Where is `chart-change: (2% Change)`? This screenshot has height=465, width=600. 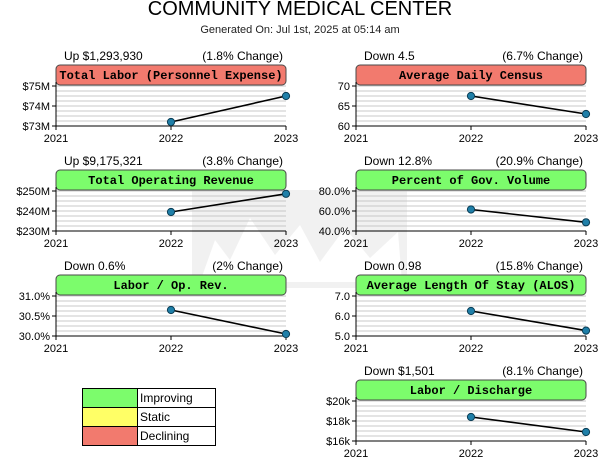 chart-change: (2% Change) is located at coordinates (247, 266).